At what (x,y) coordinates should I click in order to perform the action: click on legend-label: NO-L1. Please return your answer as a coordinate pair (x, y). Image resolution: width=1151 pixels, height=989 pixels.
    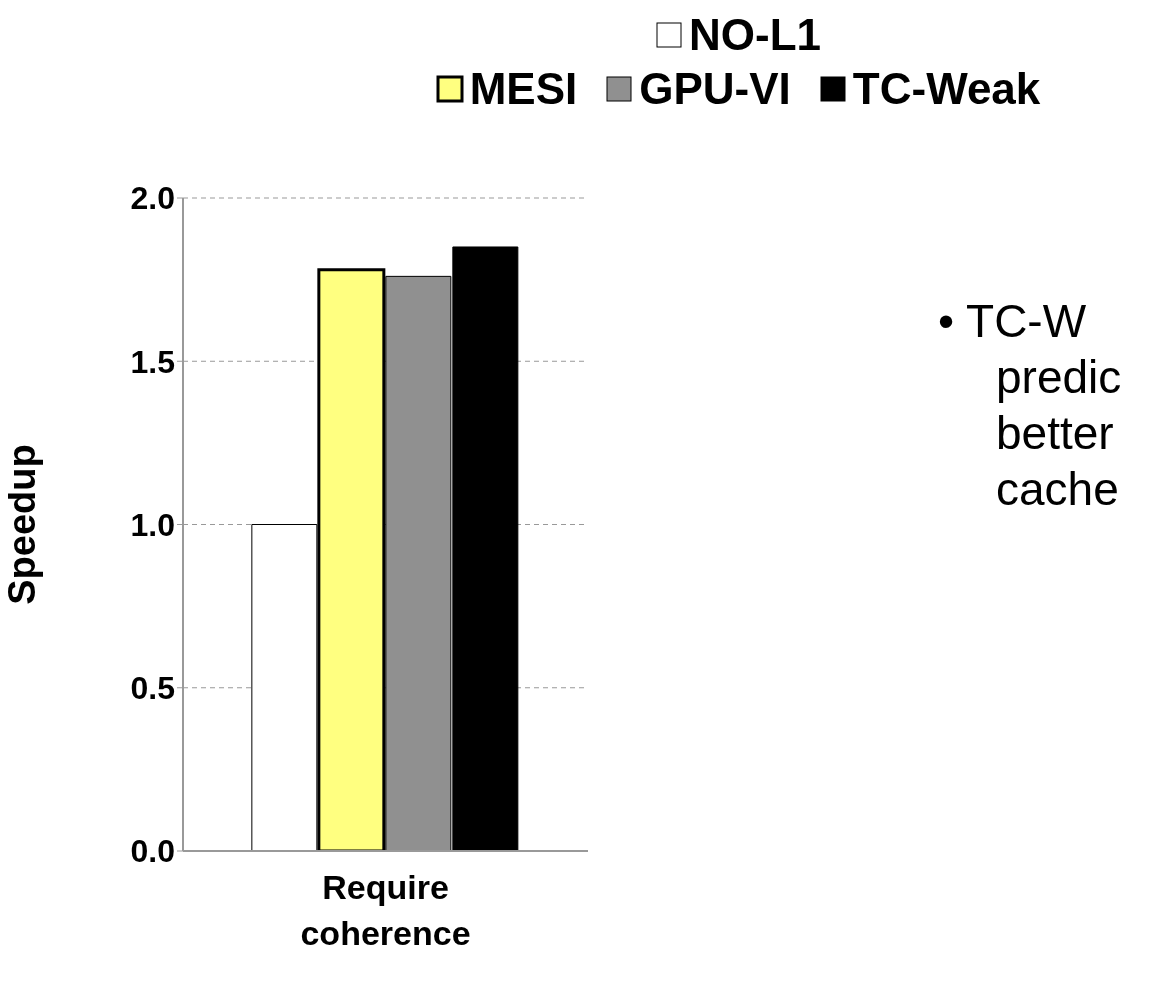
    Looking at the image, I should click on (755, 35).